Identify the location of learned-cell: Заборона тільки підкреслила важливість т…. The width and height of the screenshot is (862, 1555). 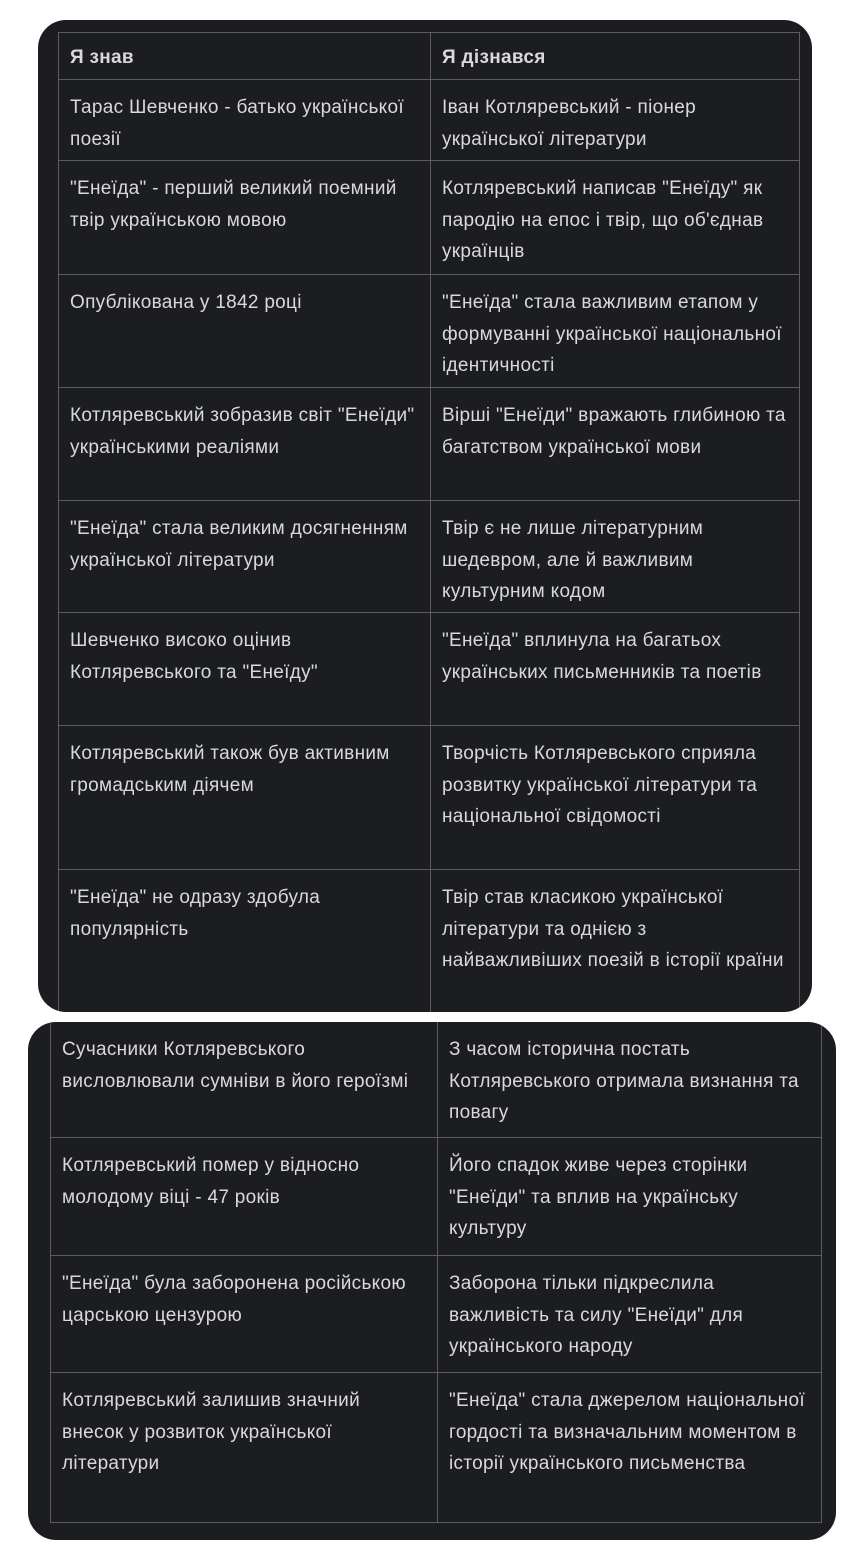
(629, 1314).